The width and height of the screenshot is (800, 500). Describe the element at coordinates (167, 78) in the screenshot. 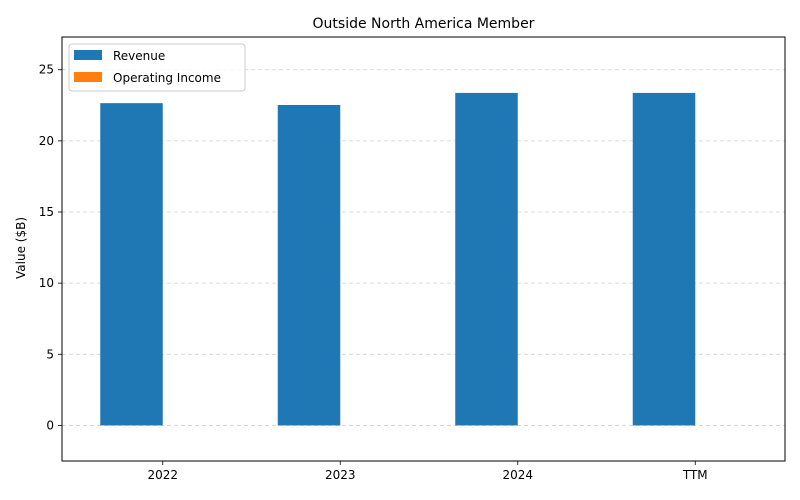

I see `legend-label-operating-income: Operating Income` at that location.